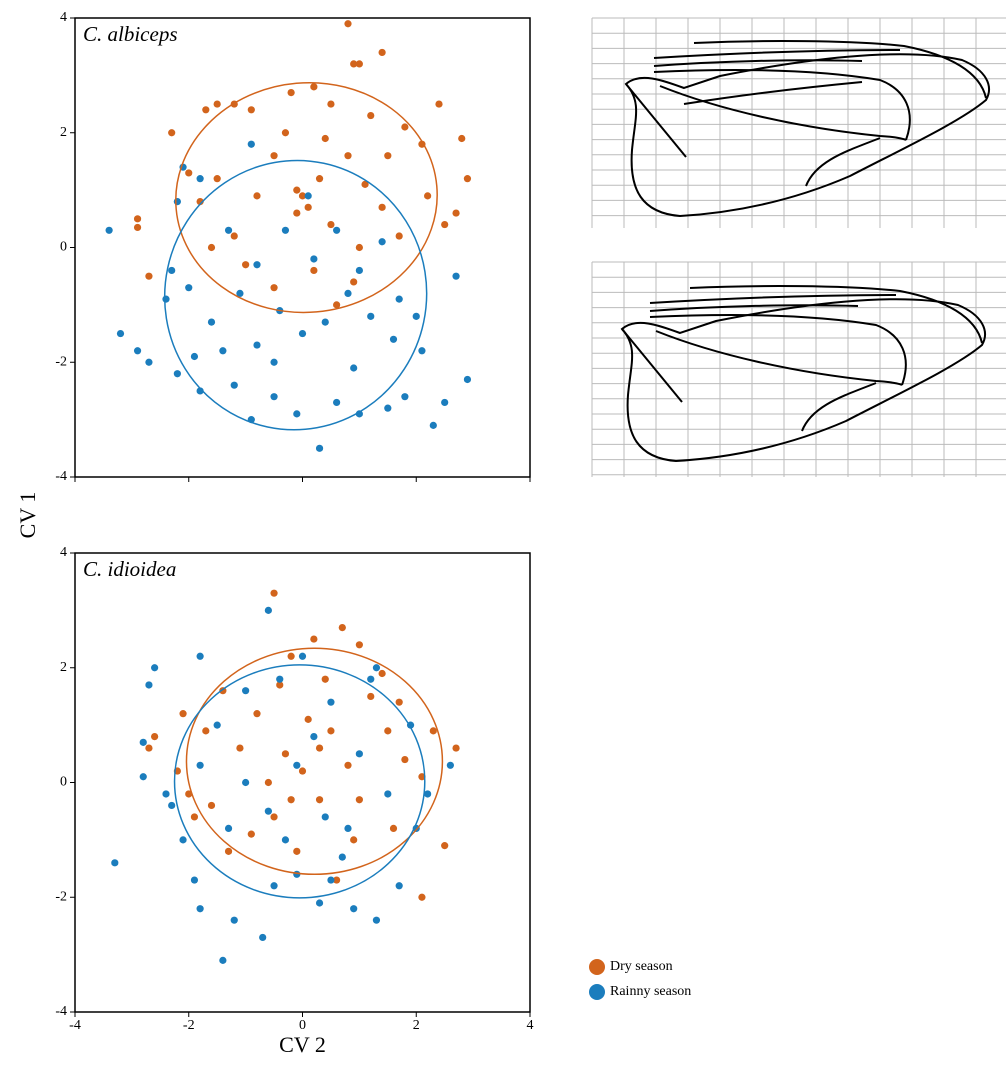 This screenshot has width=1006, height=1068. What do you see at coordinates (641, 966) in the screenshot?
I see `legend-label: Dry season` at bounding box center [641, 966].